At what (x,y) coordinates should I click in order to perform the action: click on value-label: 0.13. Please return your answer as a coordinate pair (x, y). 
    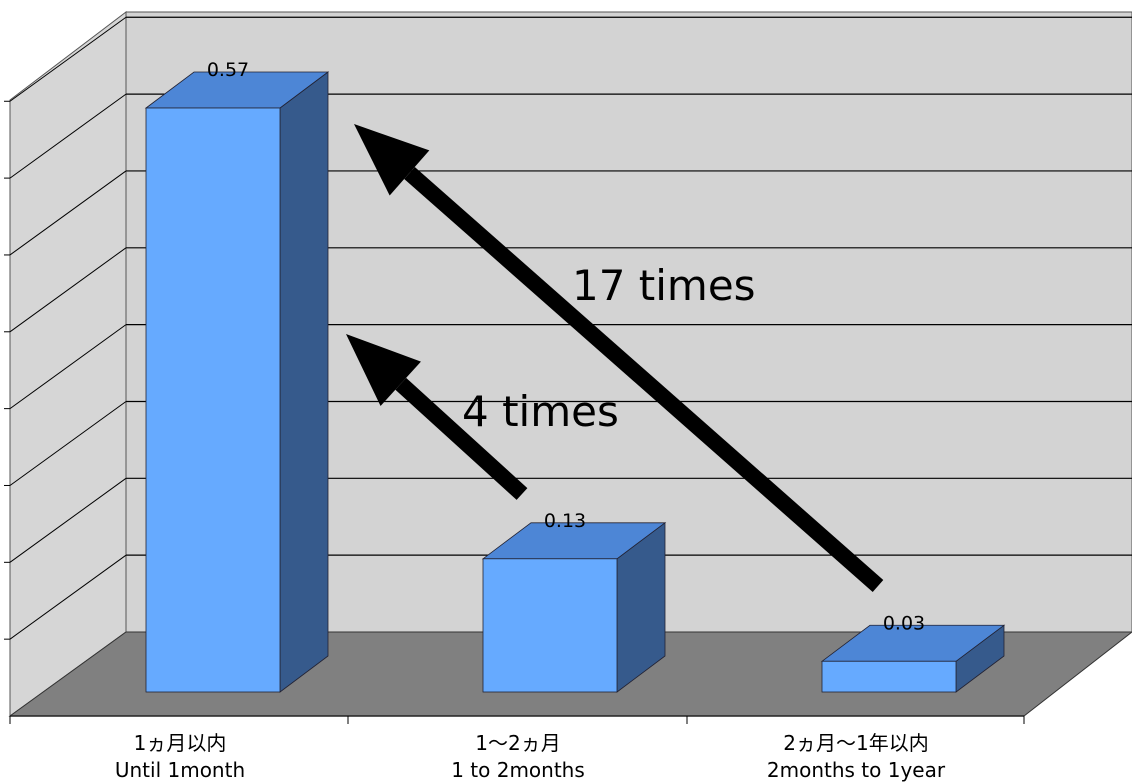
    Looking at the image, I should click on (565, 521).